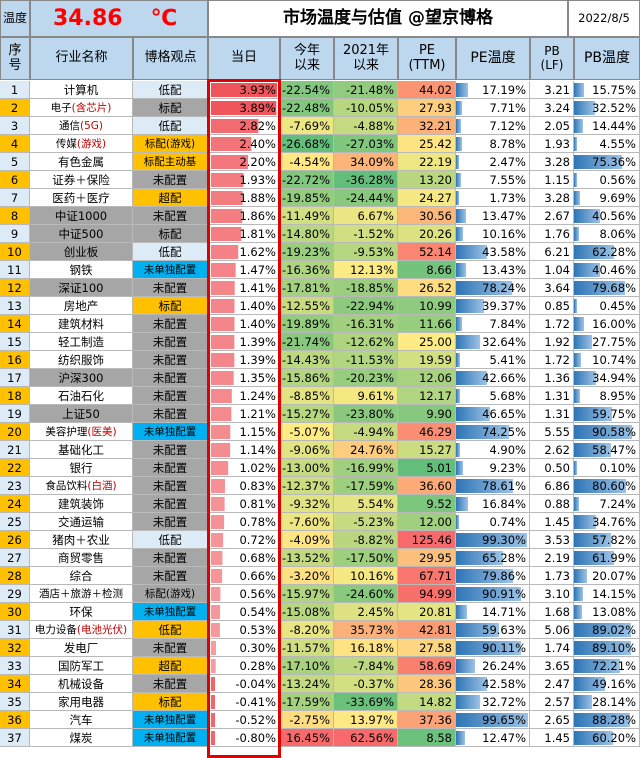  What do you see at coordinates (14, 341) in the screenshot?
I see `row-index-text: 15` at bounding box center [14, 341].